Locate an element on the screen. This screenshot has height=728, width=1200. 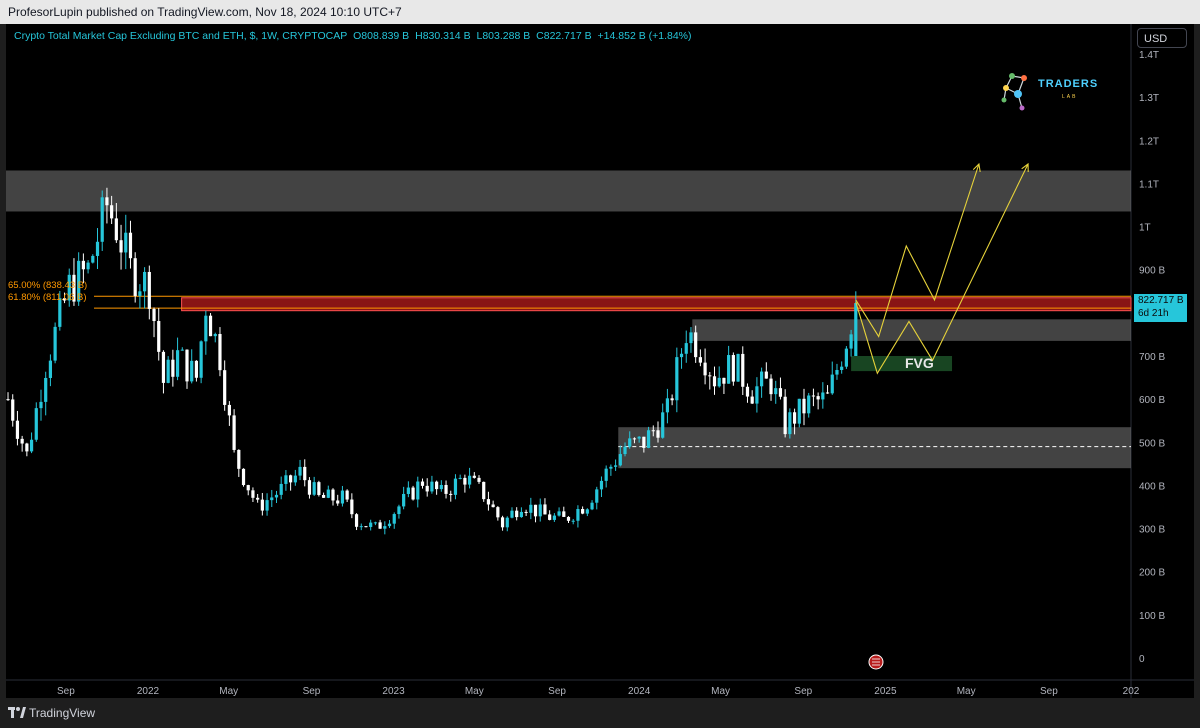
zone-support is located at coordinates (874, 448).